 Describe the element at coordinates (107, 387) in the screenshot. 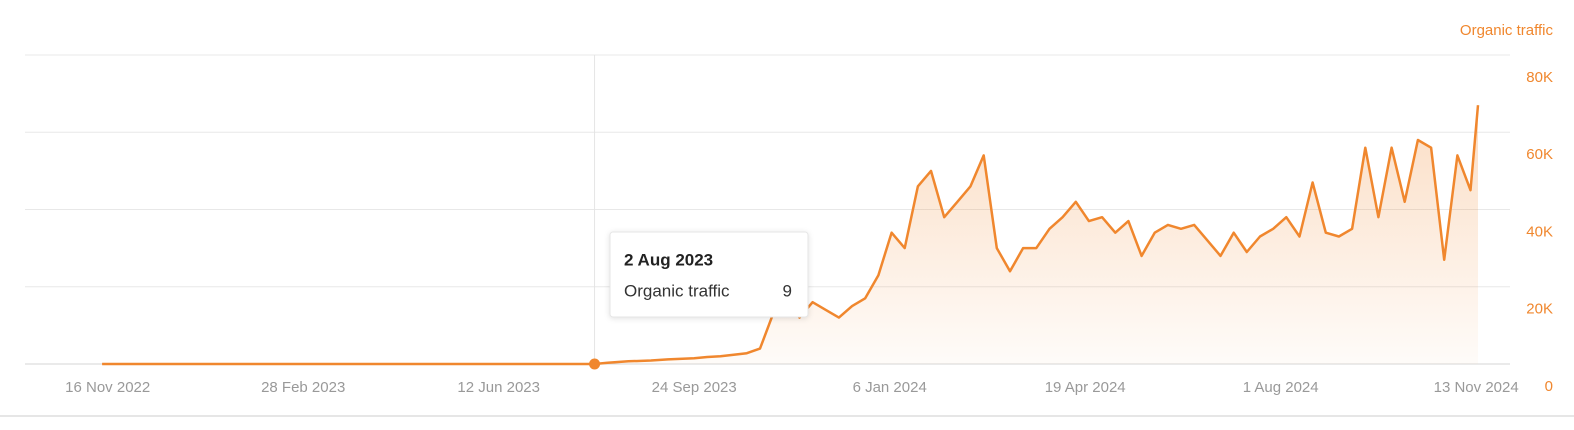

I see `x-tick-label: 16 Nov 2022` at that location.